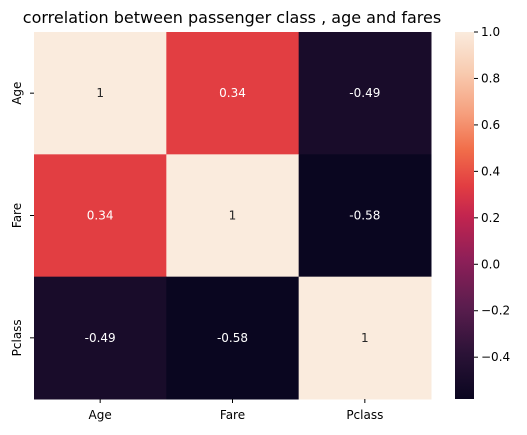 The image size is (527, 435). Describe the element at coordinates (495, 357) in the screenshot. I see `colorbar-tick-label: −0.4` at that location.